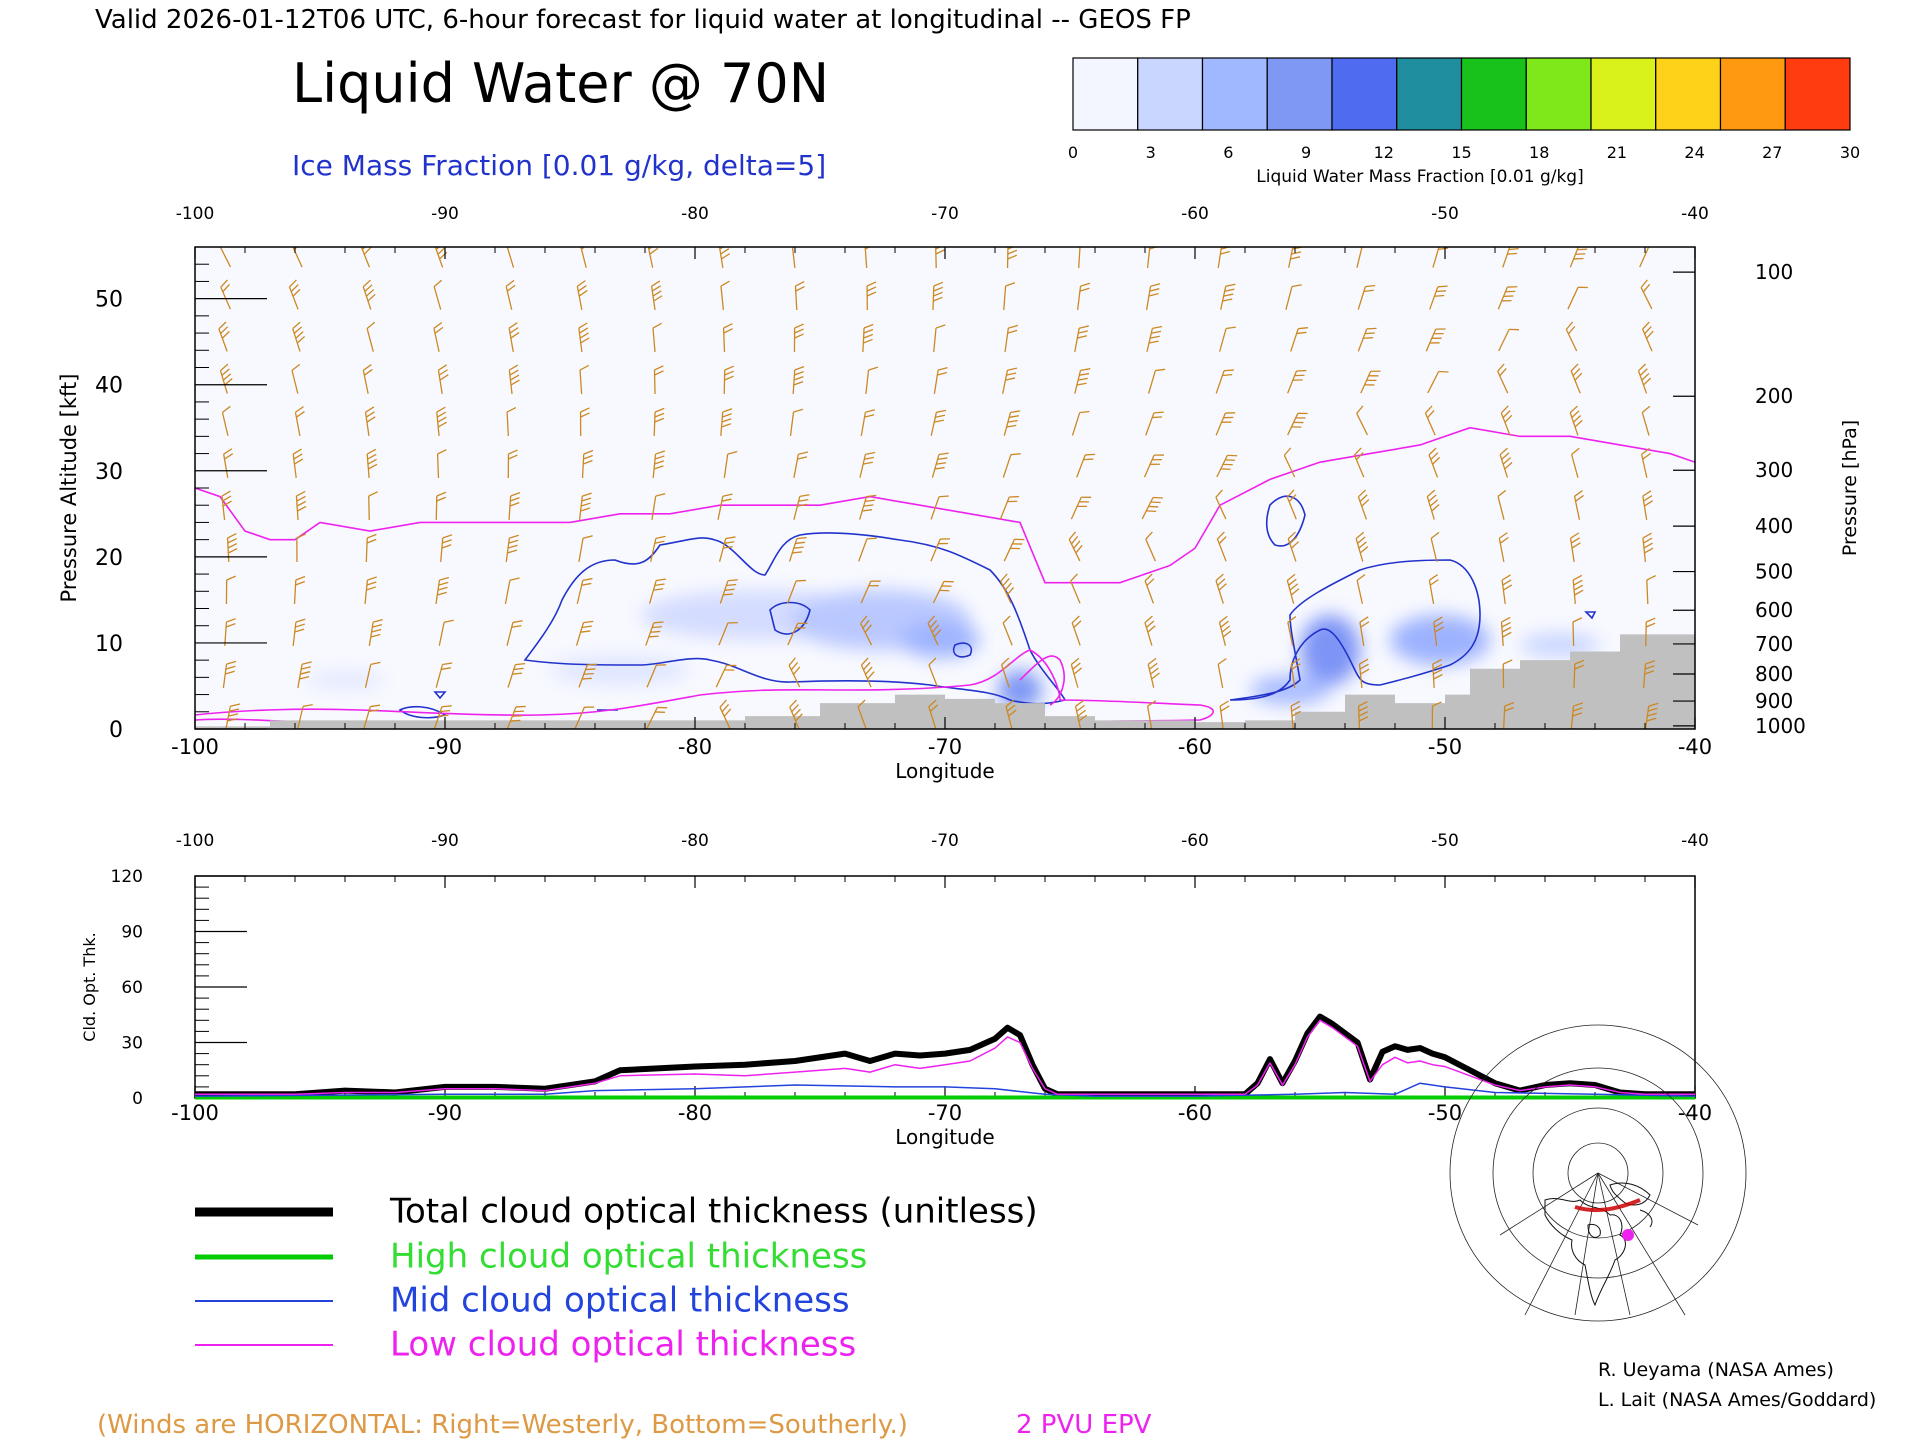 The height and width of the screenshot is (1440, 1920). Describe the element at coordinates (116, 730) in the screenshot. I see `top-y-tick-label: 0` at that location.